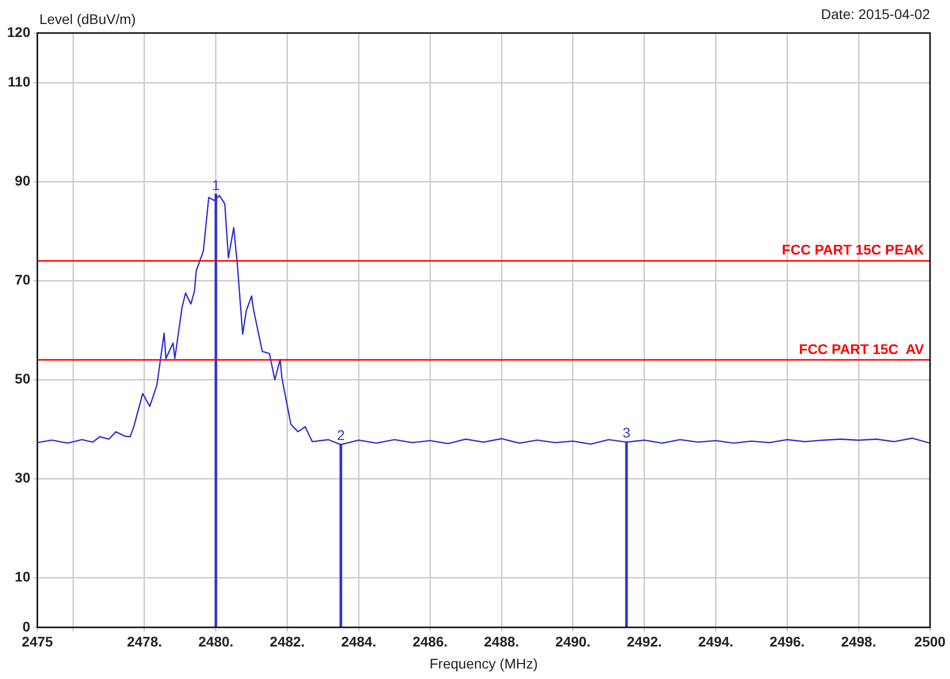  I want to click on y-tick-label: 10, so click(22, 576).